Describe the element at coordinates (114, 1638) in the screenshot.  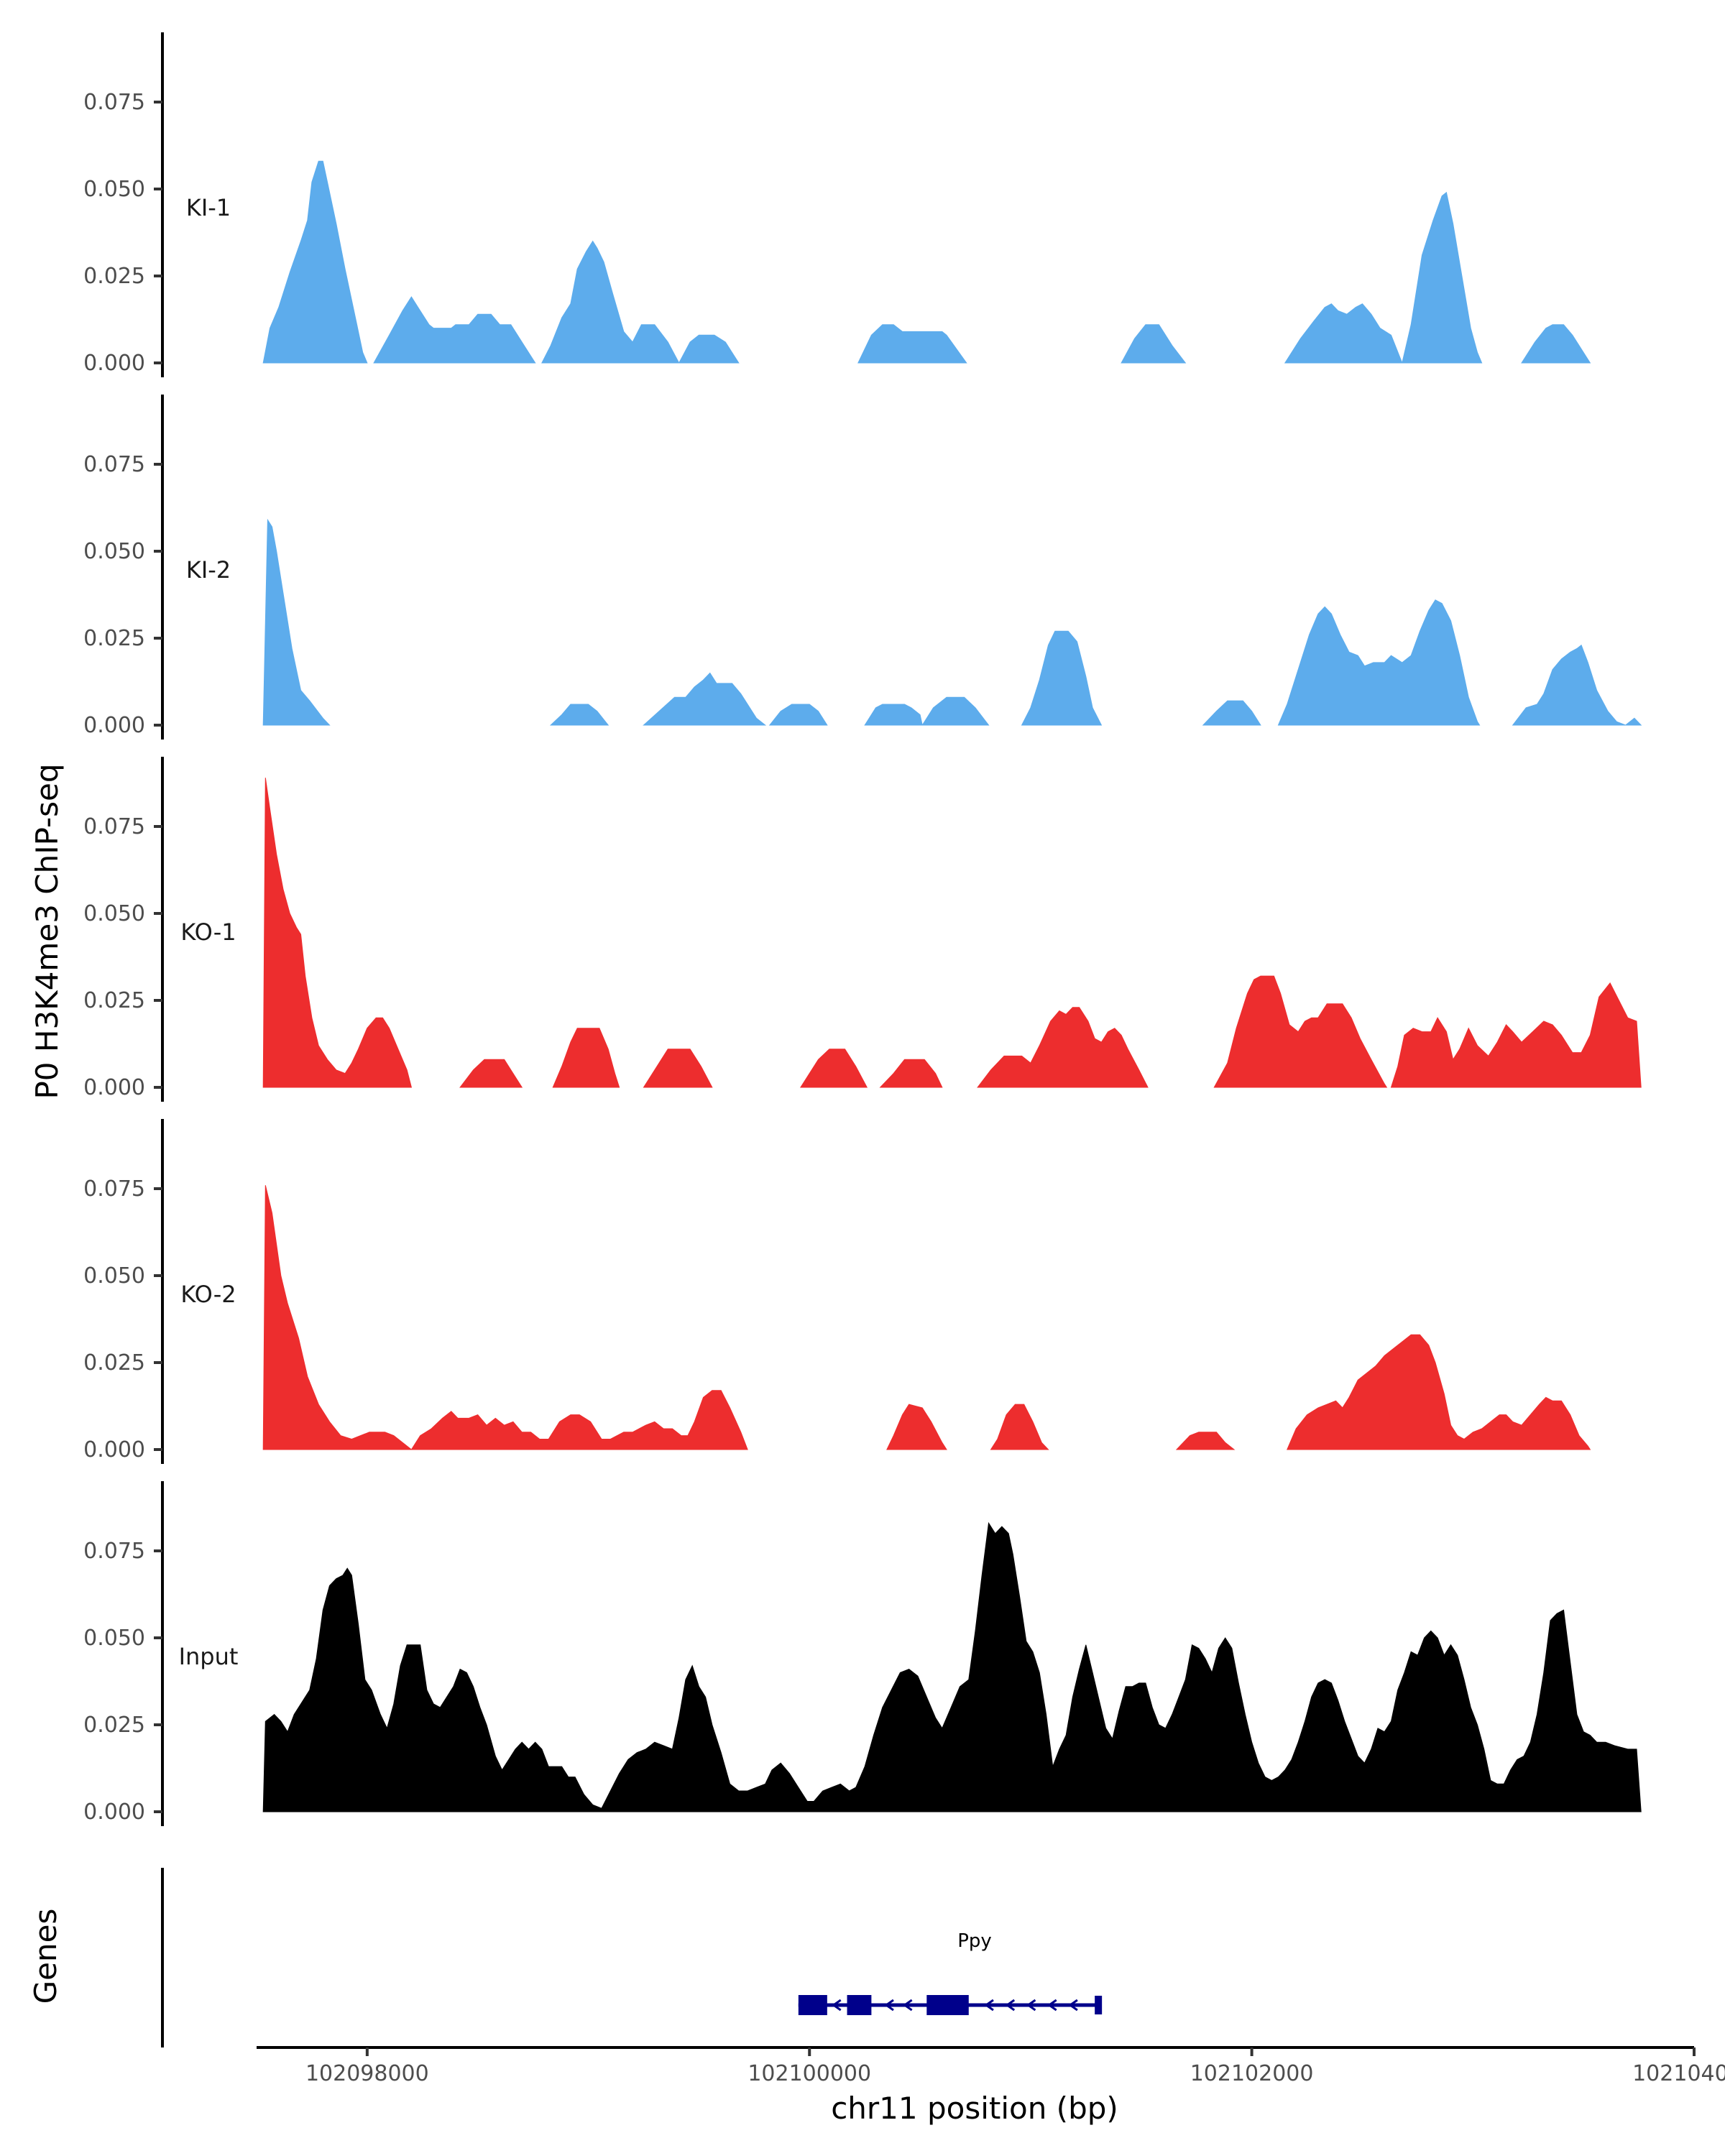
I see `track-input-y-tick-label: 0.050` at that location.